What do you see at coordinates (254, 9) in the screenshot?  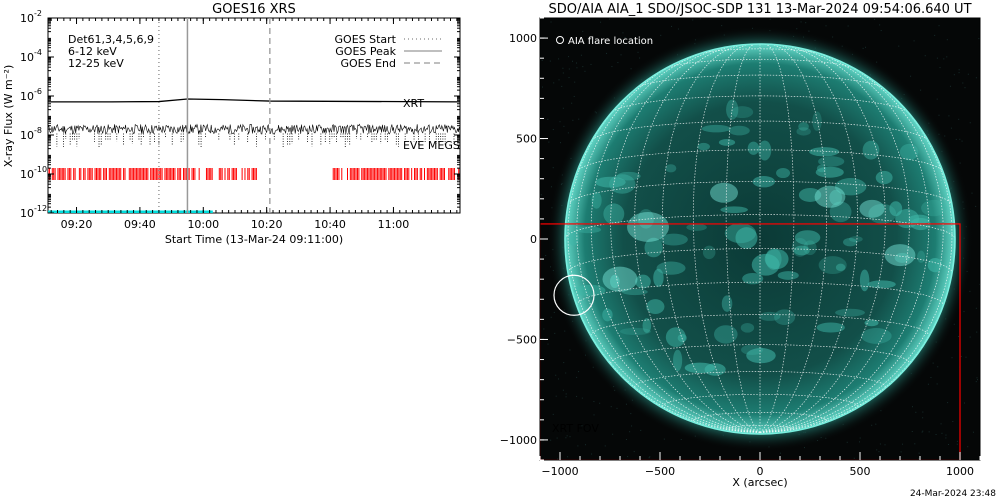 I see `goes-chart-title: GOES16 XRS` at bounding box center [254, 9].